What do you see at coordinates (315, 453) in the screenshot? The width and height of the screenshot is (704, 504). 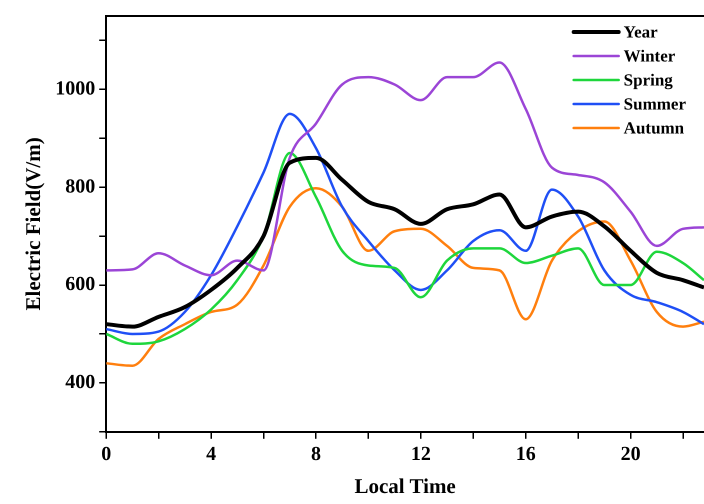 I see `x-tick-label: 8` at bounding box center [315, 453].